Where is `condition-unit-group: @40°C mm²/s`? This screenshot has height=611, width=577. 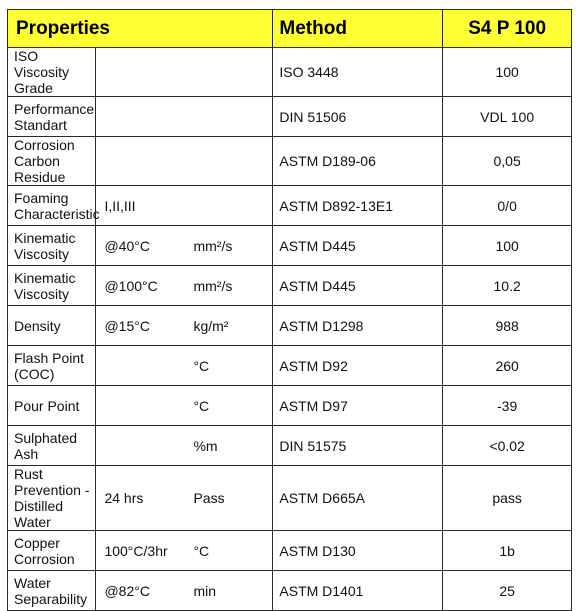
condition-unit-group: @40°C mm²/s is located at coordinates (184, 246).